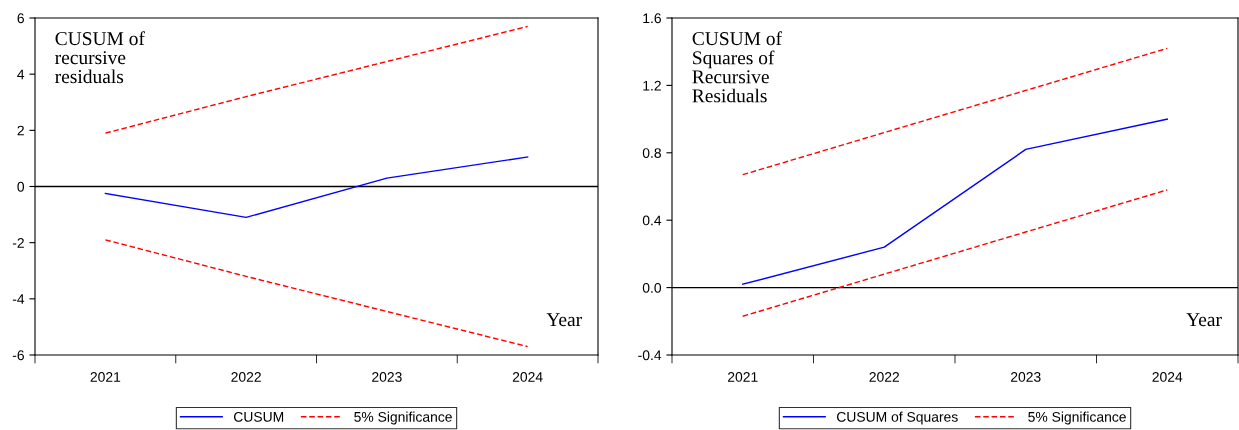 The image size is (1239, 430). I want to click on y-tick-label: 2, so click(20, 130).